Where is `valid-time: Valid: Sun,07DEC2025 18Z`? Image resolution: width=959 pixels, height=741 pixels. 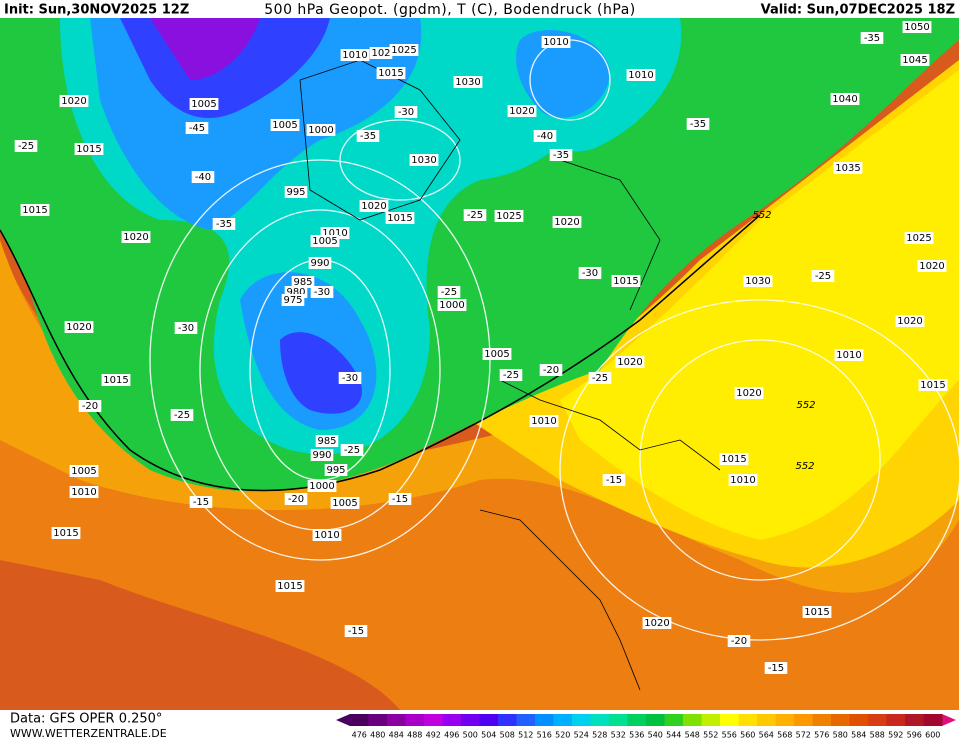 valid-time: Valid: Sun,07DEC2025 18Z is located at coordinates (858, 10).